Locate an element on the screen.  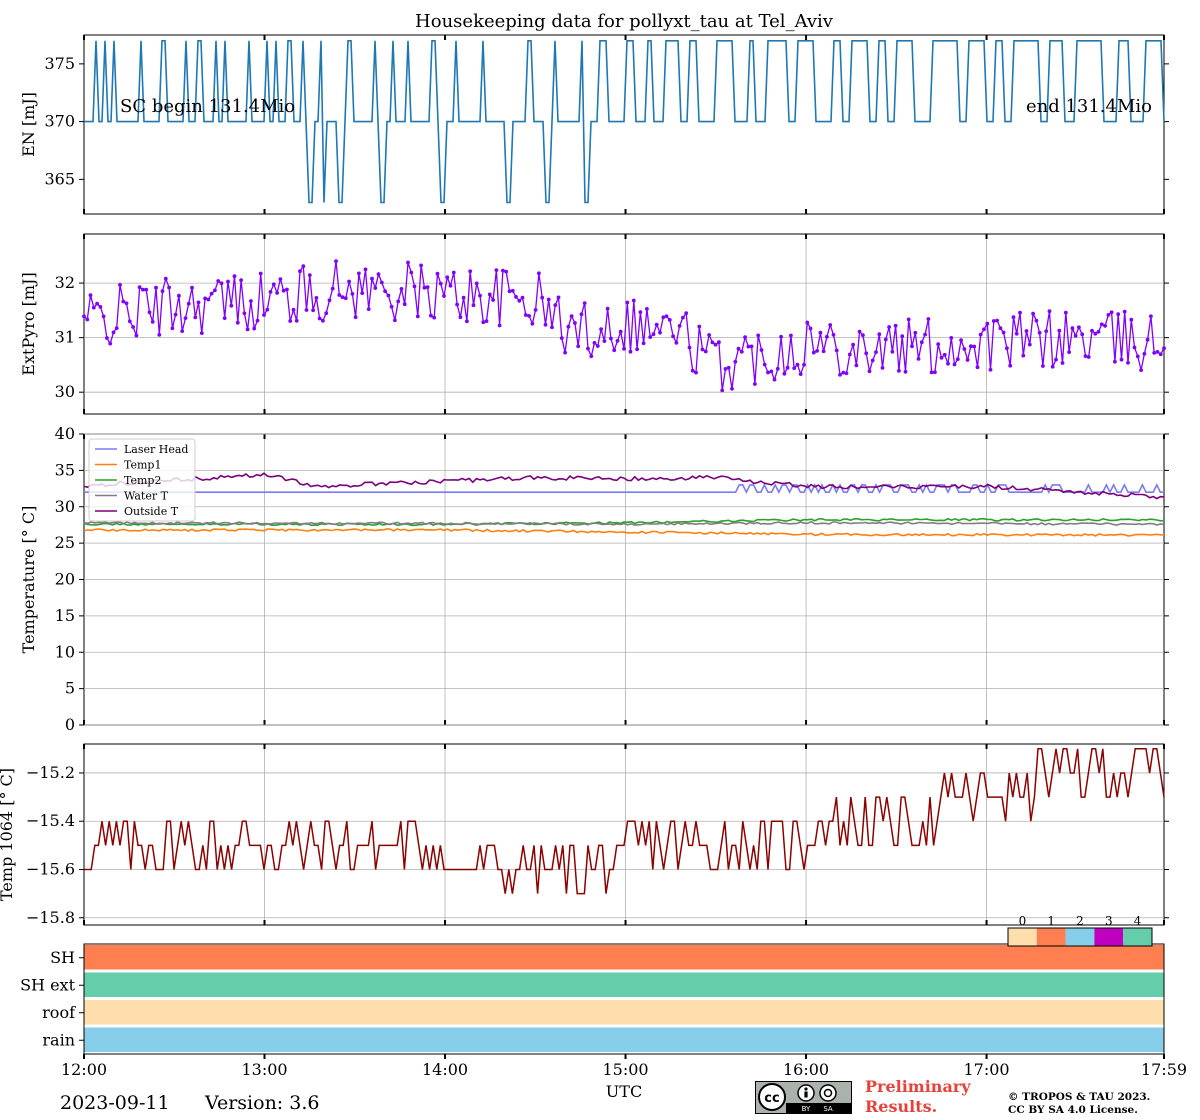
extpyro-ytick-label-0: 30 is located at coordinates (65, 391).